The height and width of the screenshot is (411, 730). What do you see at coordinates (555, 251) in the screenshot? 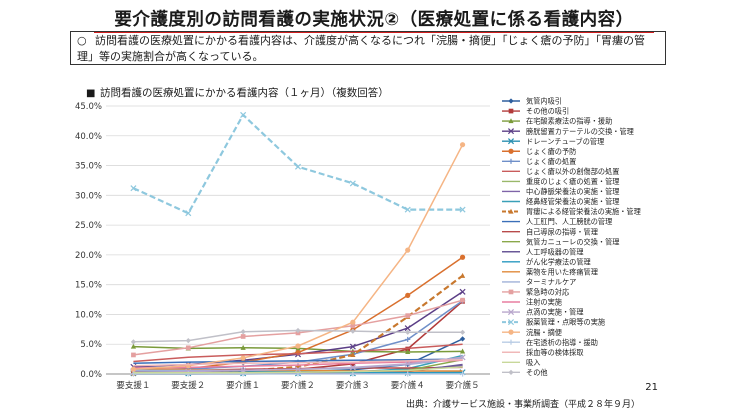
I see `legend-label-15: 人工呼吸器の管理` at bounding box center [555, 251].